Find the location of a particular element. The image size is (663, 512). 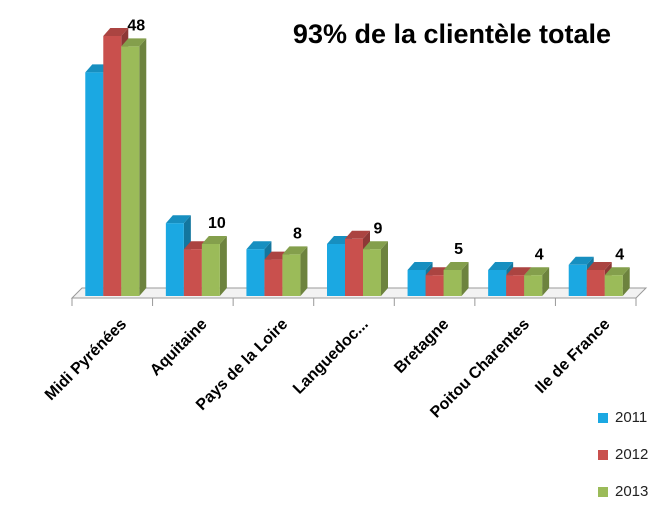

x-tick-label: Ile de France is located at coordinates (572, 356).